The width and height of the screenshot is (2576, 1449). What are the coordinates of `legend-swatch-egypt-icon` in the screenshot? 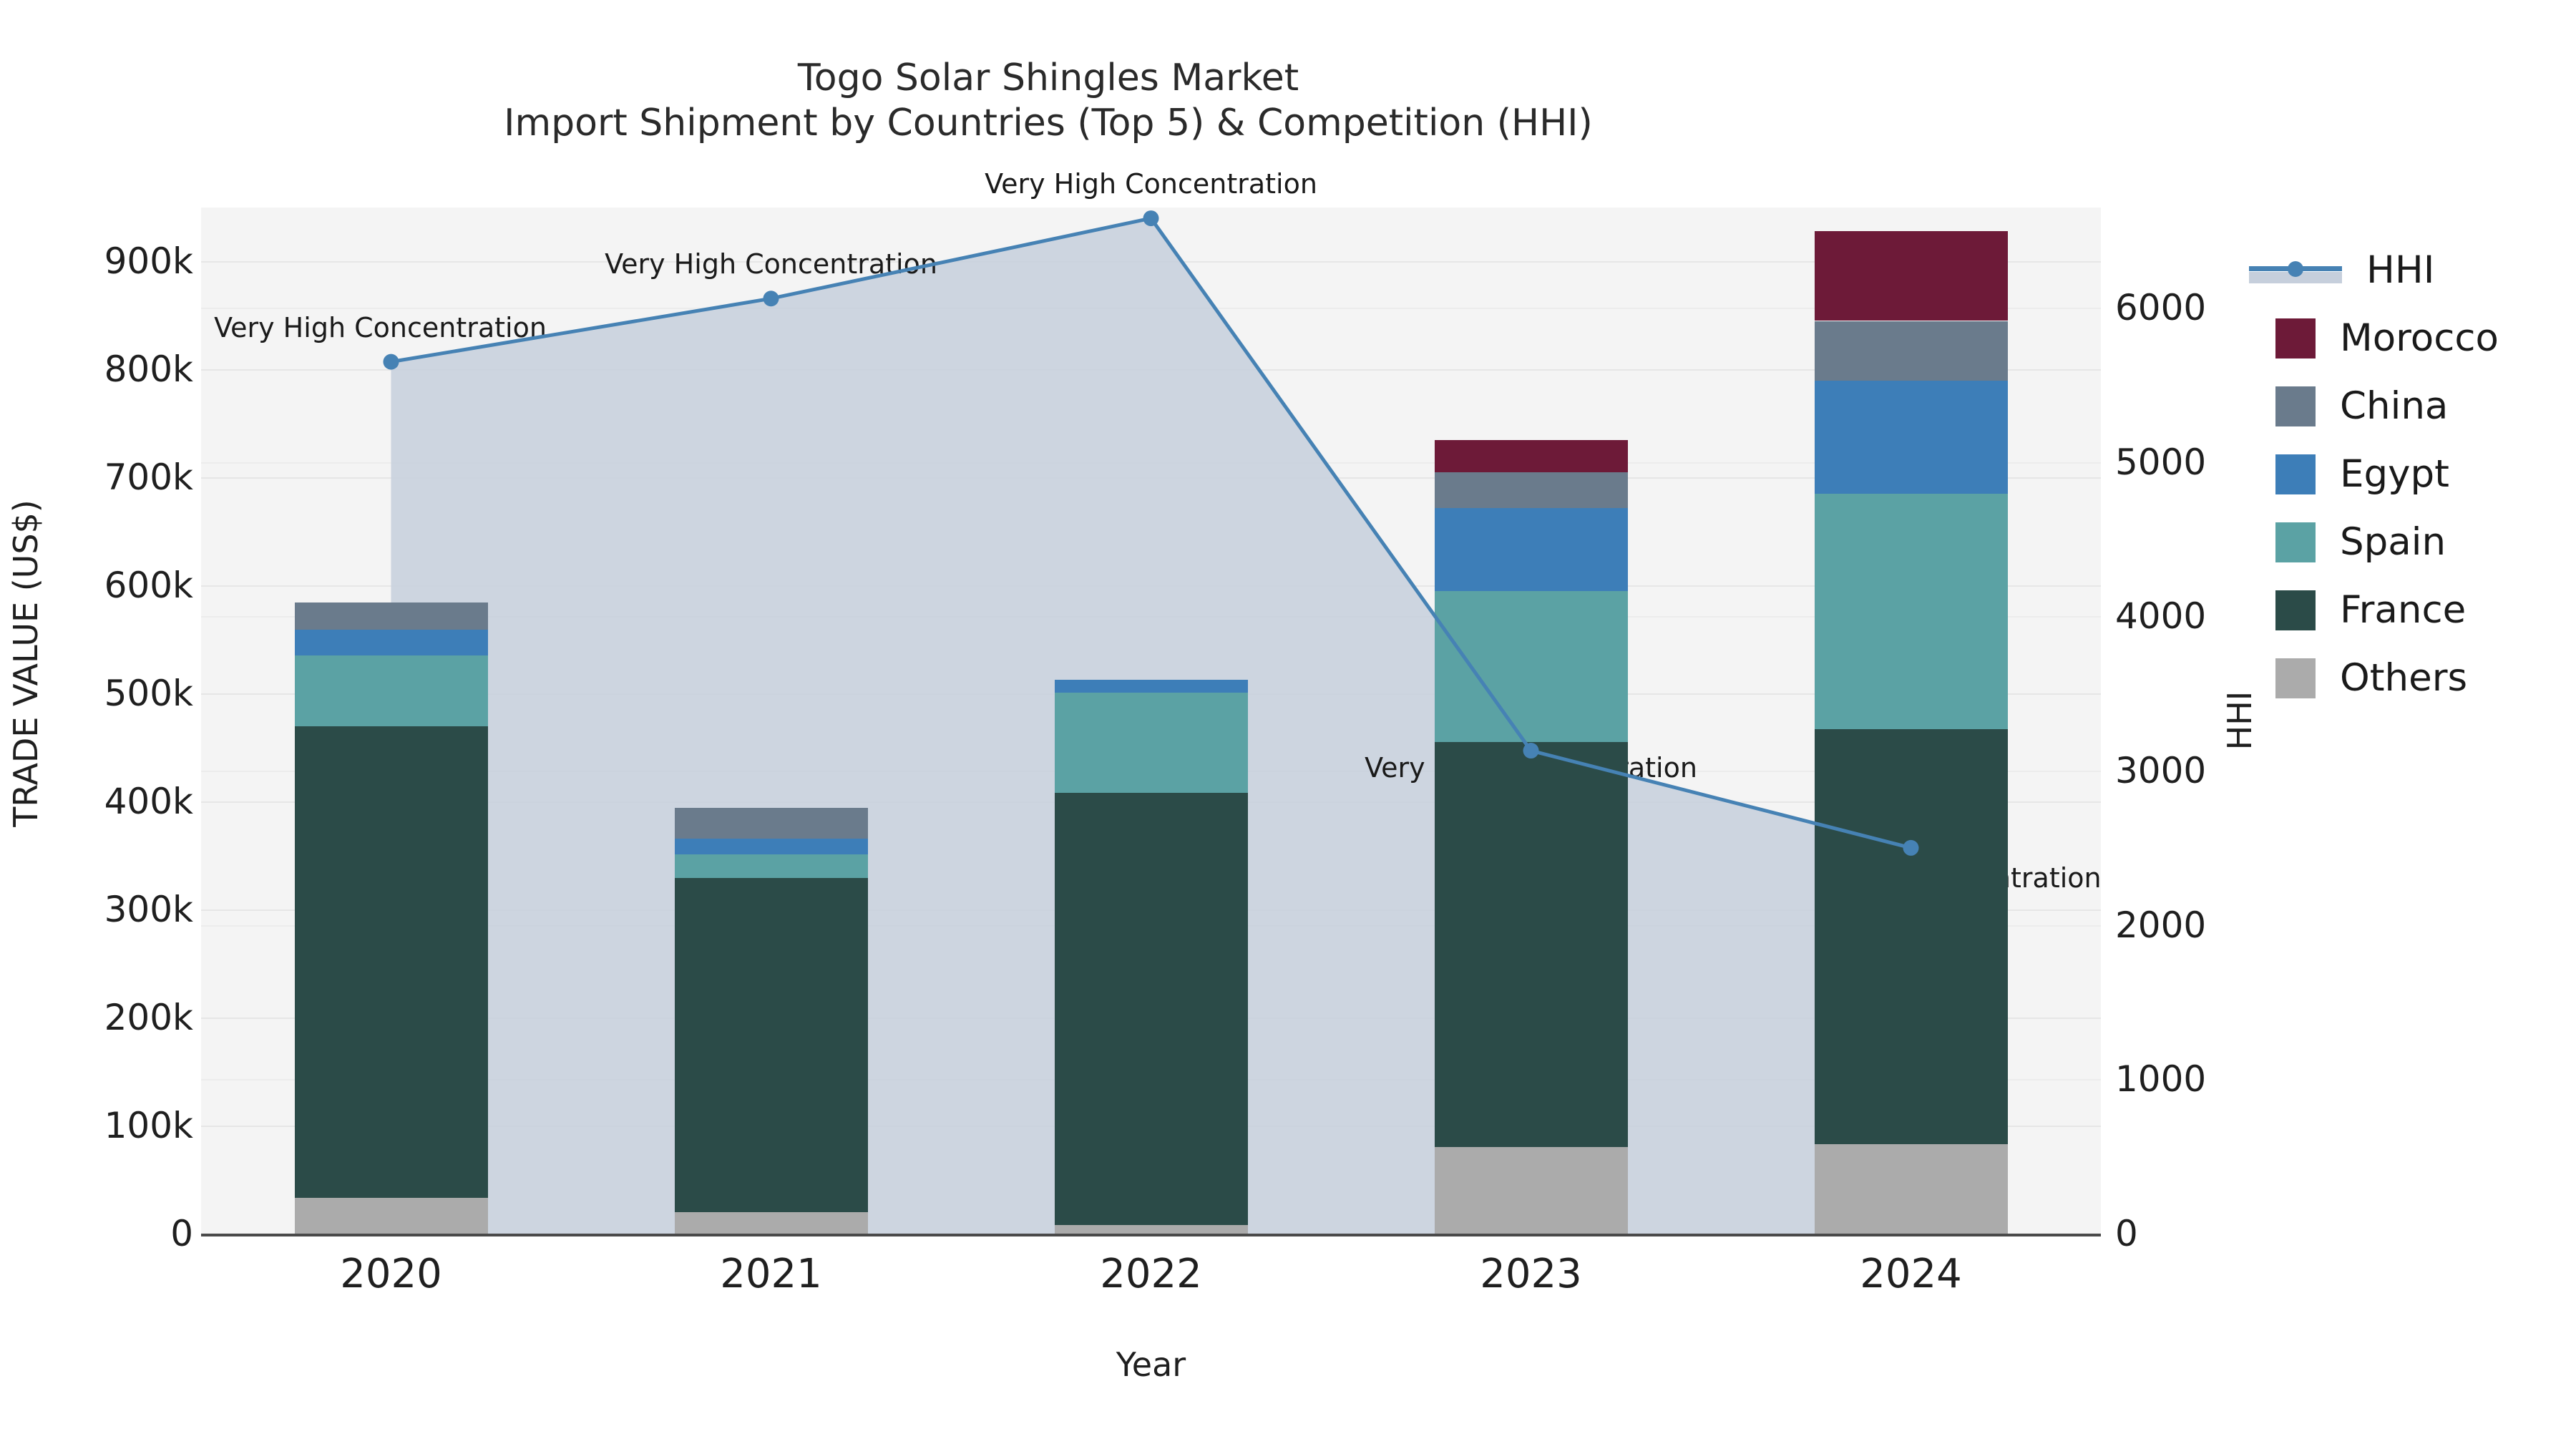 It's located at (2295, 474).